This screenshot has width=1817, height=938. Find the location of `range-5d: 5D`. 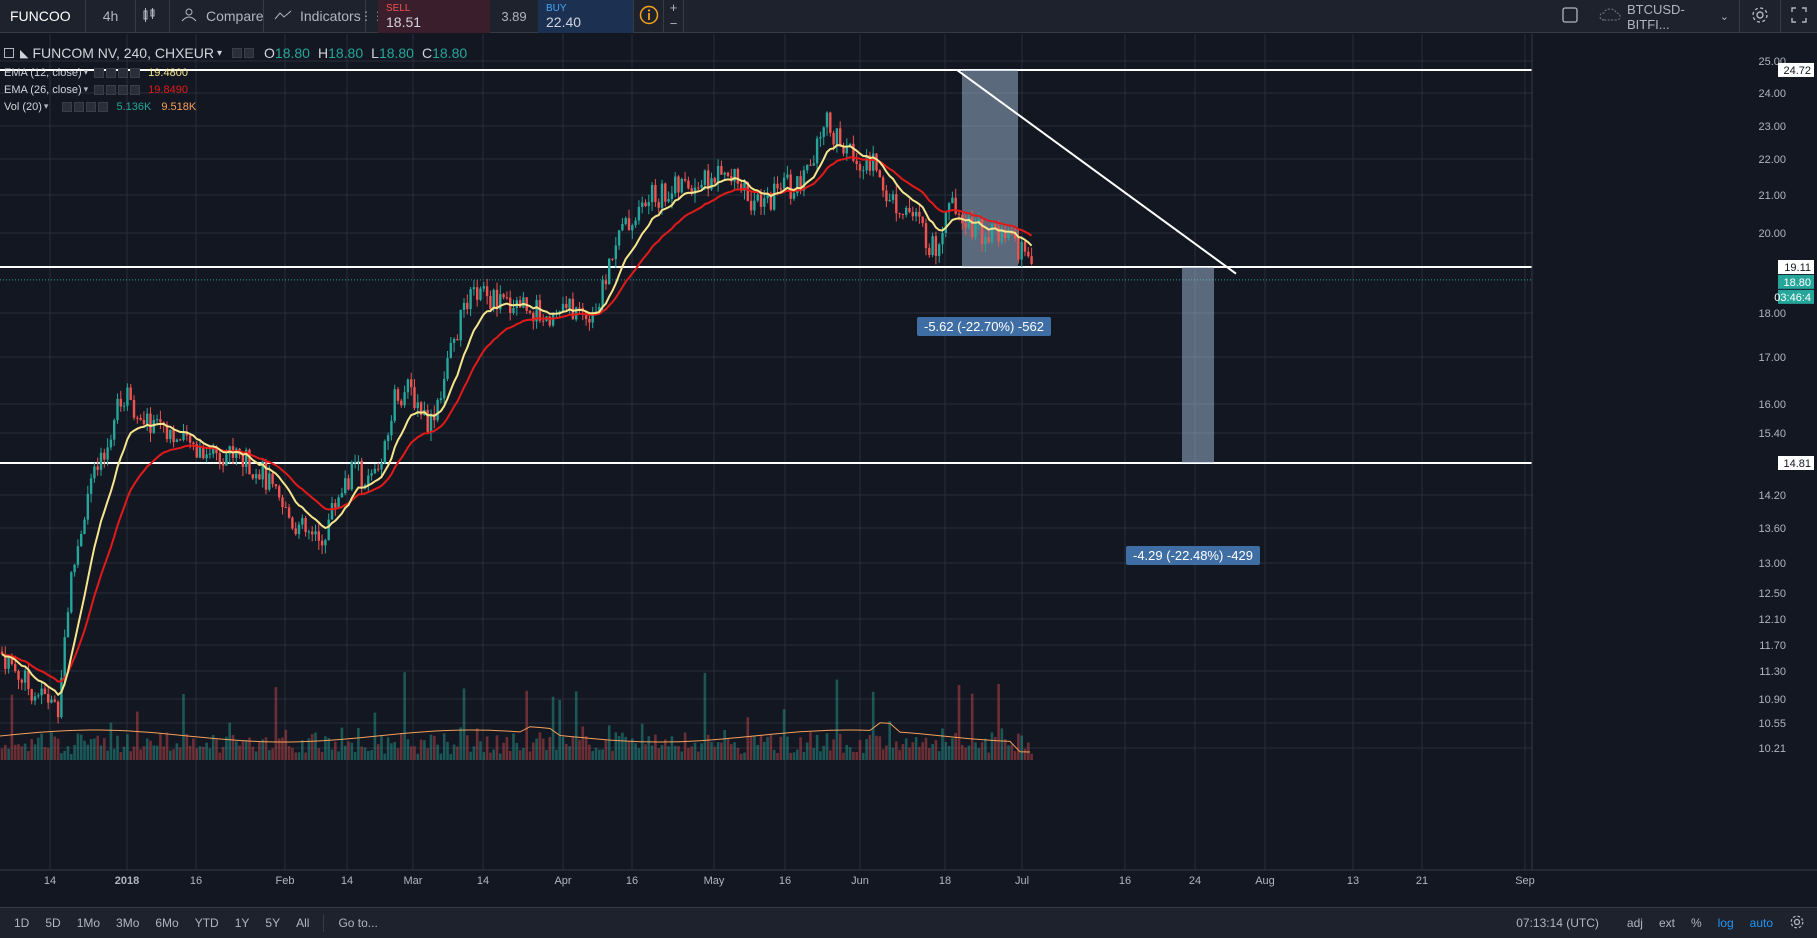

range-5d: 5D is located at coordinates (53, 923).